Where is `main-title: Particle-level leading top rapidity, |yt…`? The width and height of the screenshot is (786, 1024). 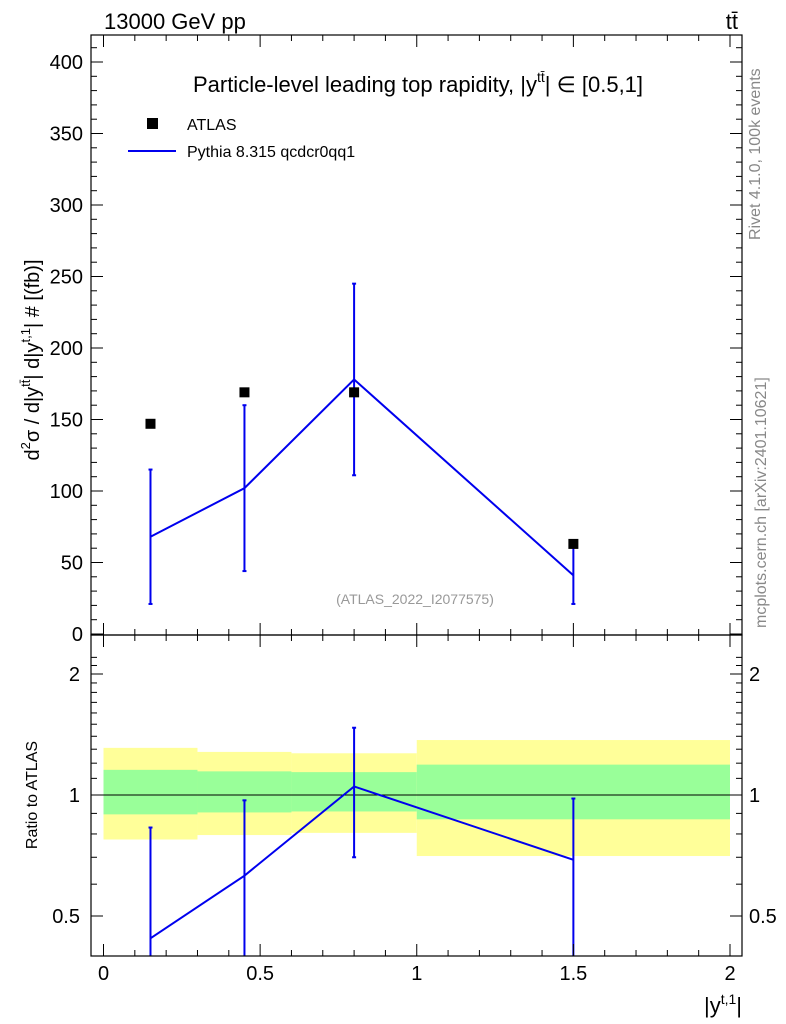
main-title: Particle-level leading top rapidity, |yt… is located at coordinates (418, 83).